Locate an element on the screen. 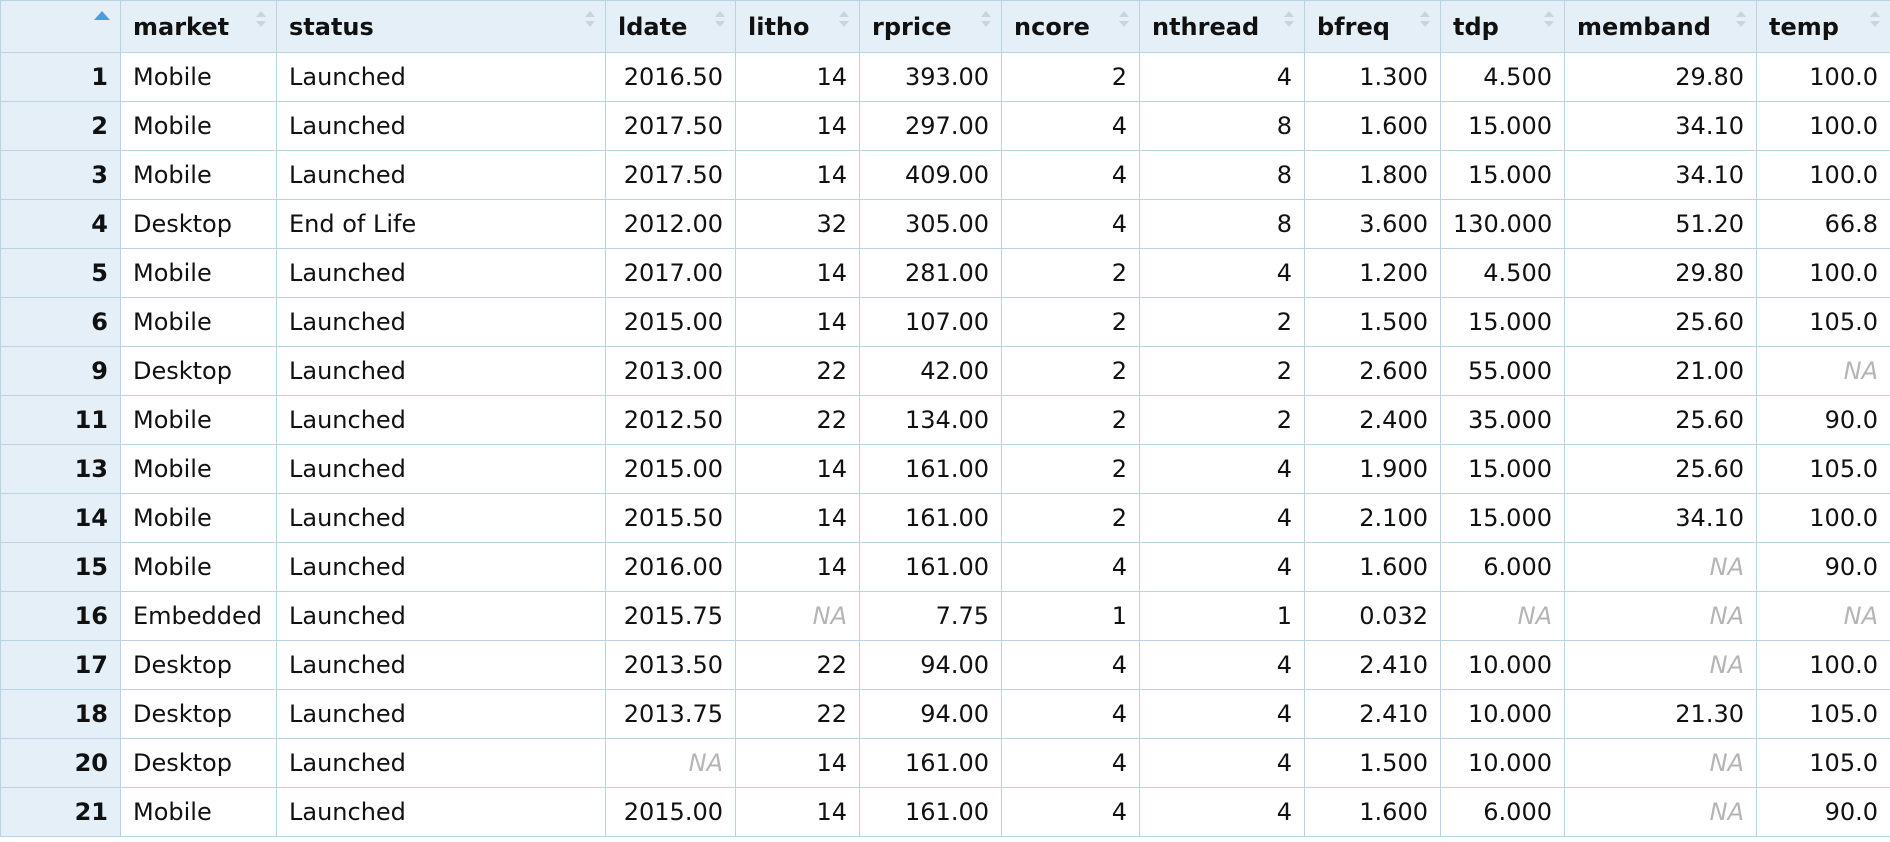  column-header-bfreq: bfreq is located at coordinates (1372, 26).